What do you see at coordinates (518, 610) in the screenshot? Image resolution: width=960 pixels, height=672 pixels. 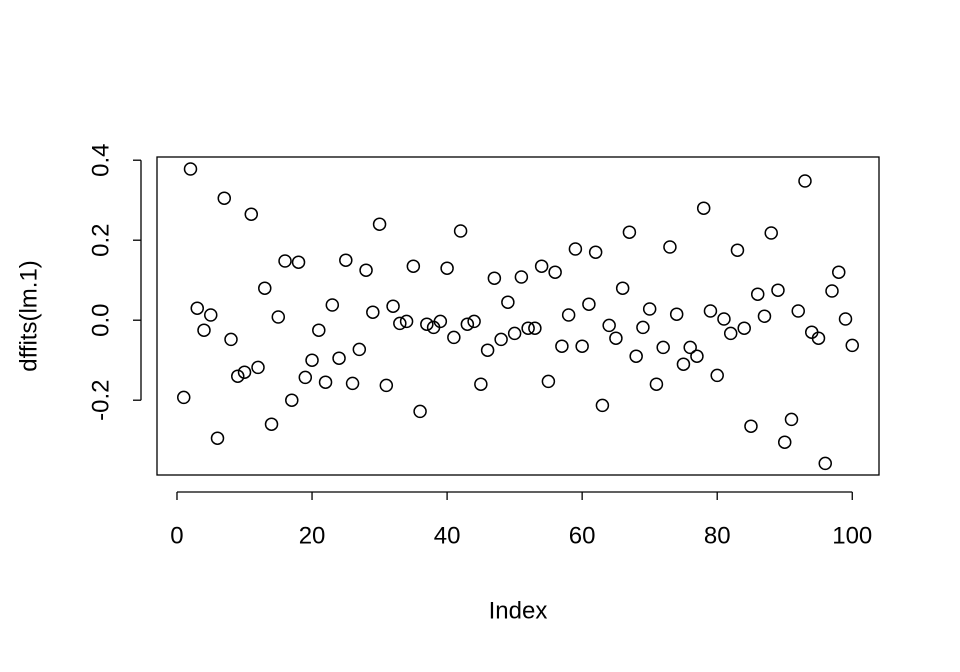 I see `x-axis-label: Index` at bounding box center [518, 610].